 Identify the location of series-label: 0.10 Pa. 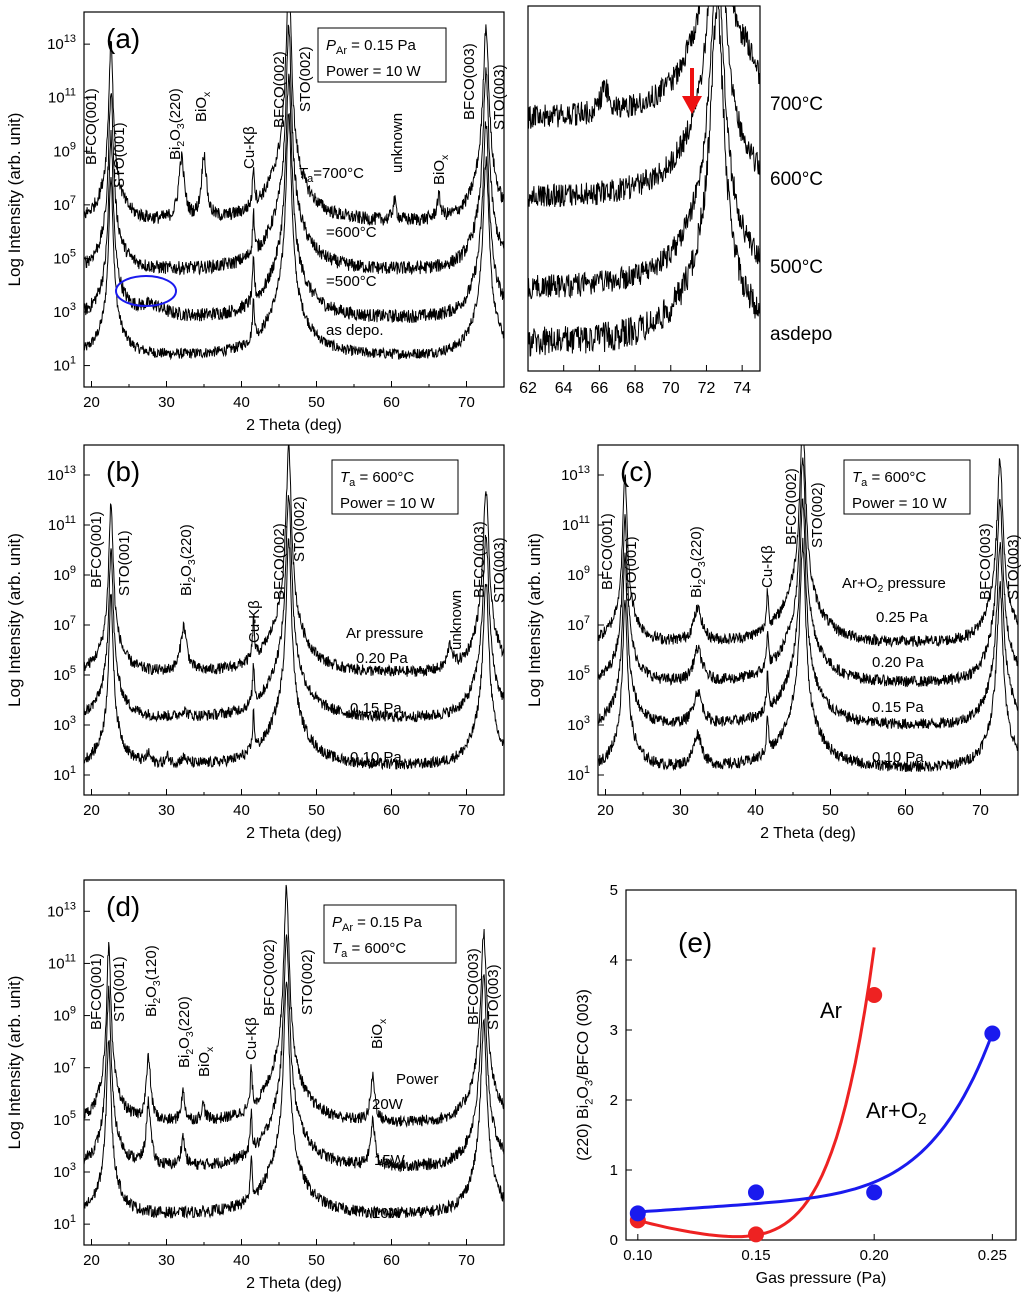
(898, 757).